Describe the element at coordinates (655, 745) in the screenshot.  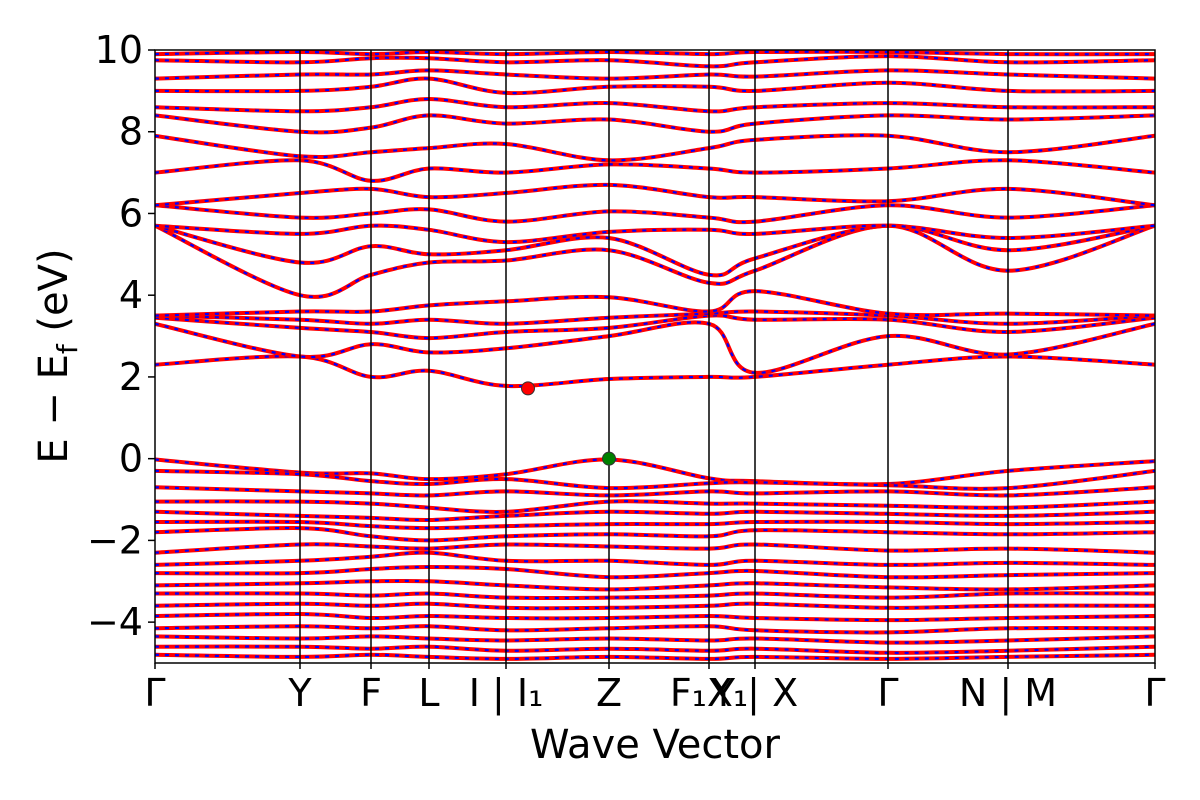
I see `x-axis-label: Wave Vector` at that location.